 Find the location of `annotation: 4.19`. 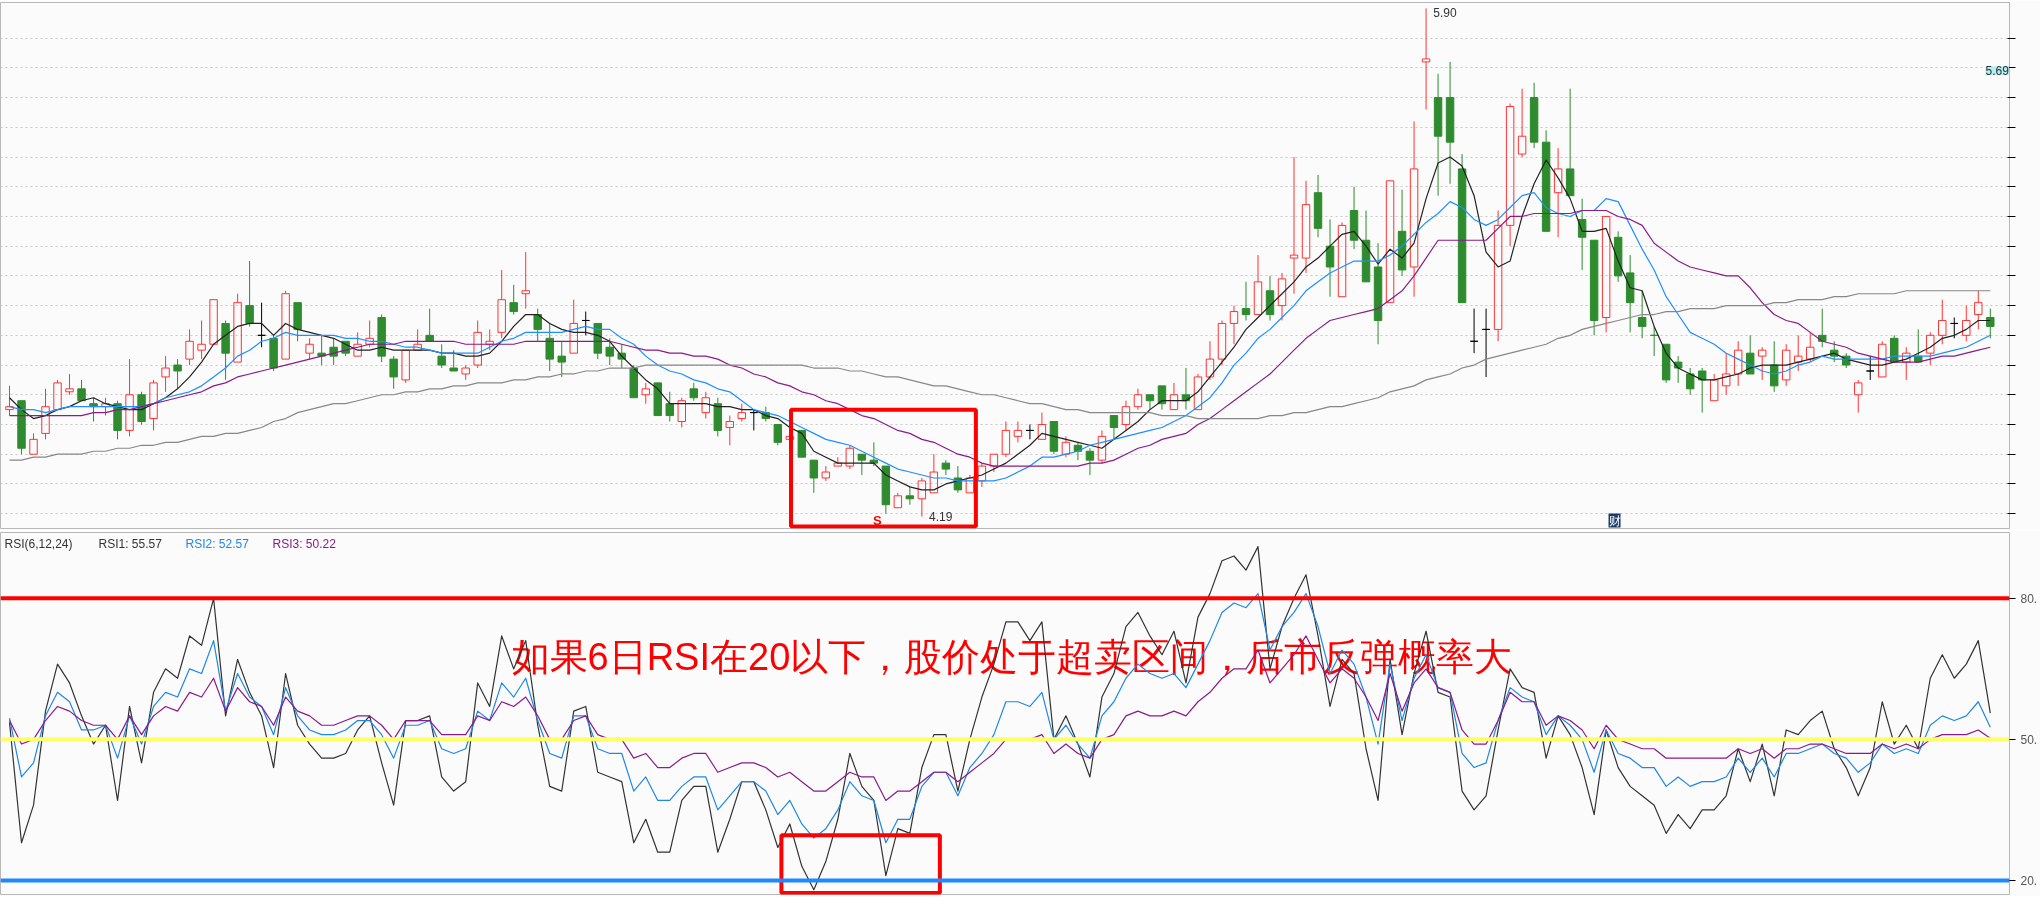

annotation: 4.19 is located at coordinates (941, 517).